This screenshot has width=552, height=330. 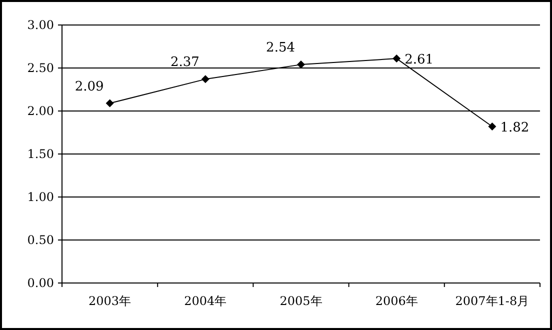 I want to click on data-label: 2.61, so click(x=419, y=60).